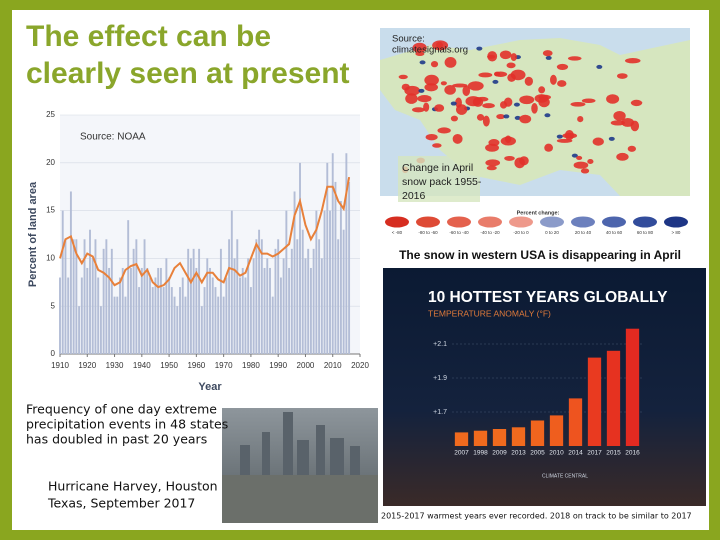 Image resolution: width=720 pixels, height=545 pixels. What do you see at coordinates (300, 467) in the screenshot?
I see `photo-skyline` at bounding box center [300, 467].